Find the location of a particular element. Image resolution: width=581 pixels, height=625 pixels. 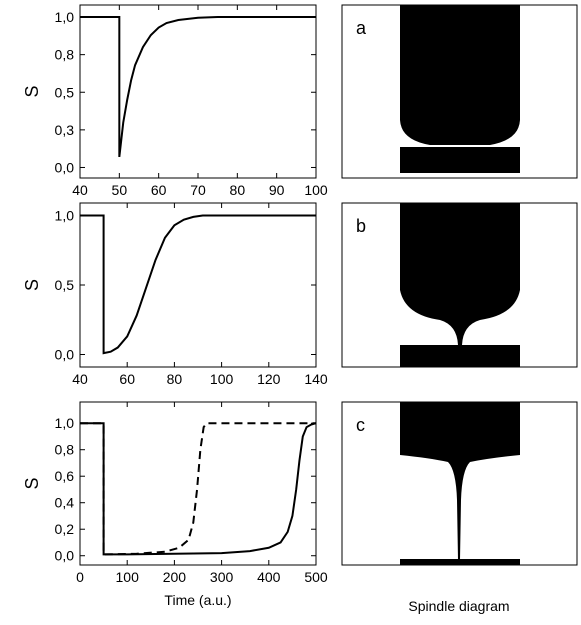

panel-a: a is located at coordinates (459, 91).